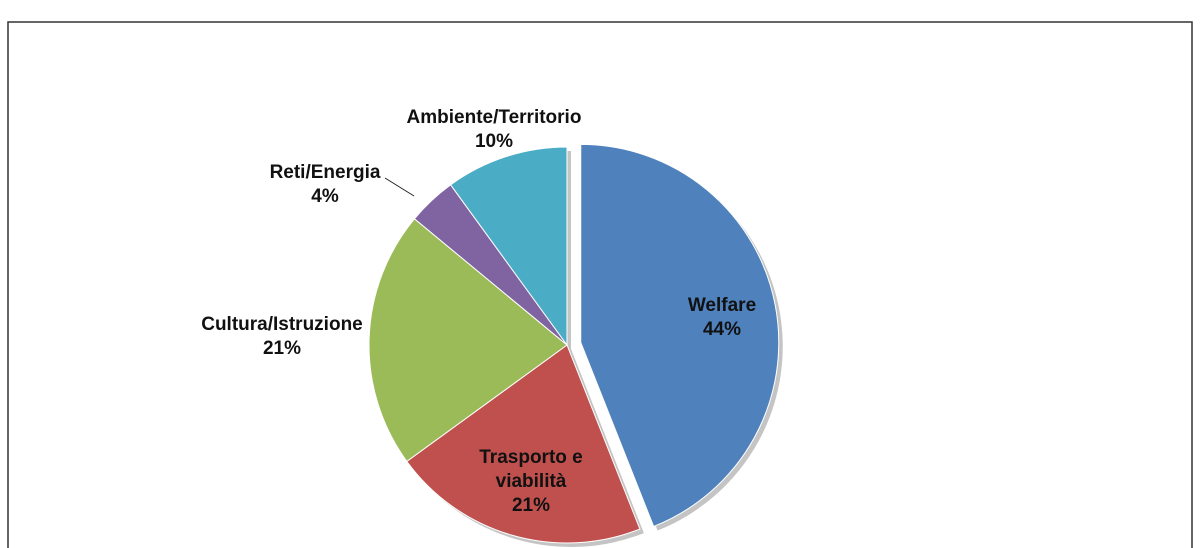 Image resolution: width=1201 pixels, height=548 pixels. Describe the element at coordinates (325, 172) in the screenshot. I see `category-label: Reti/Energia` at that location.